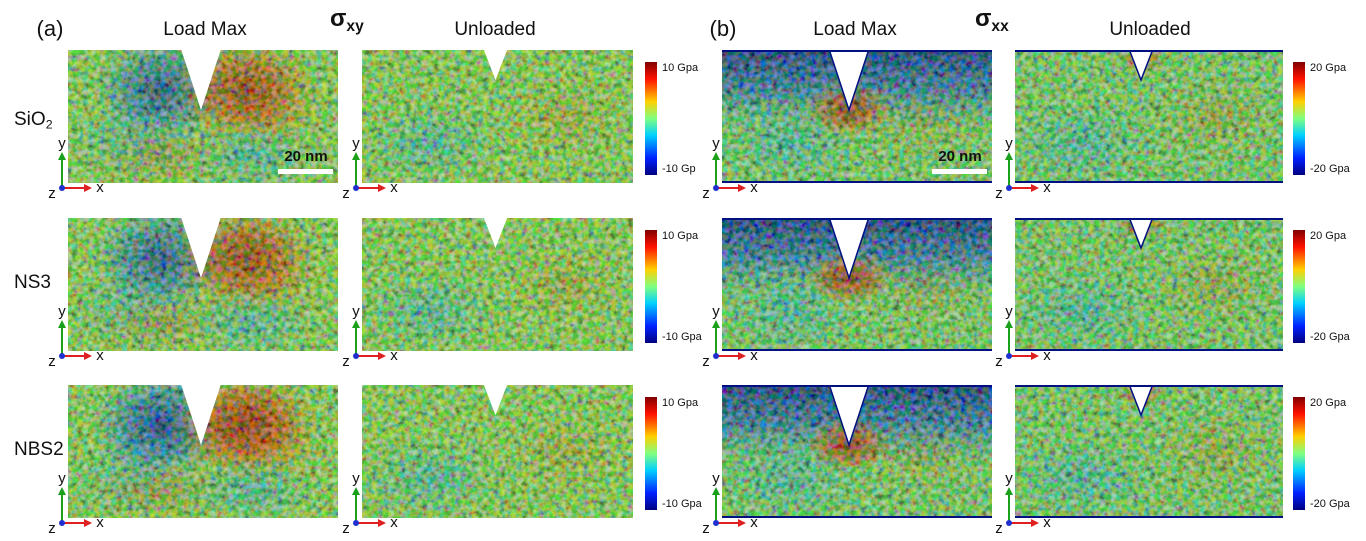 This screenshot has width=1366, height=541. What do you see at coordinates (679, 169) in the screenshot?
I see `colorbar-min: -10 Gp` at bounding box center [679, 169].